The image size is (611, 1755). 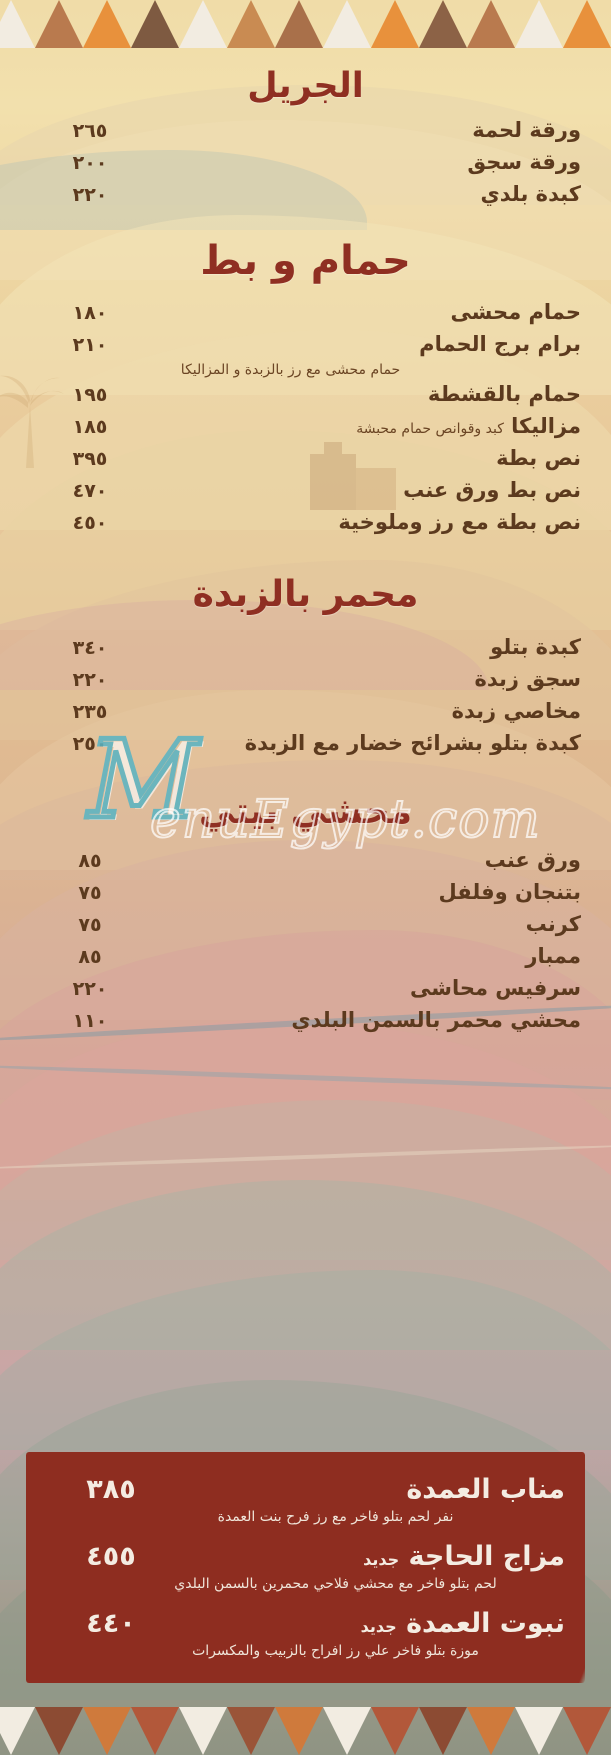 What do you see at coordinates (90, 648) in the screenshot?
I see `menu-item-price: ٣٤٠` at bounding box center [90, 648].